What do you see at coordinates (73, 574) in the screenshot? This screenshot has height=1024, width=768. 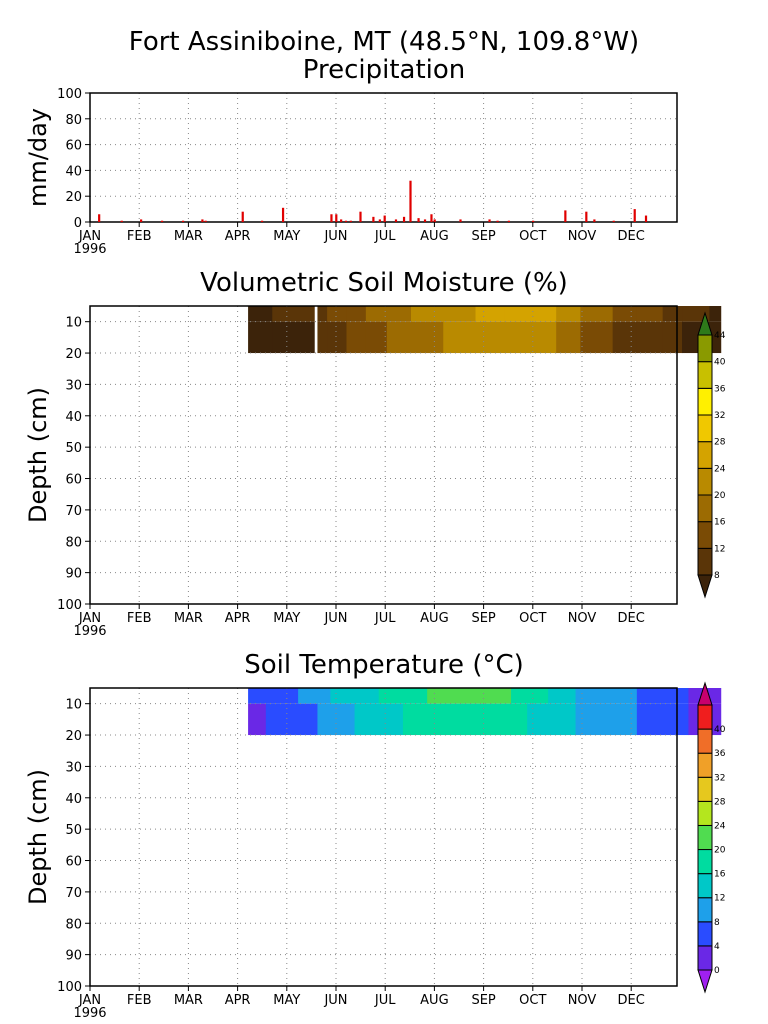 I see `y-tick-label: 90` at bounding box center [73, 574].